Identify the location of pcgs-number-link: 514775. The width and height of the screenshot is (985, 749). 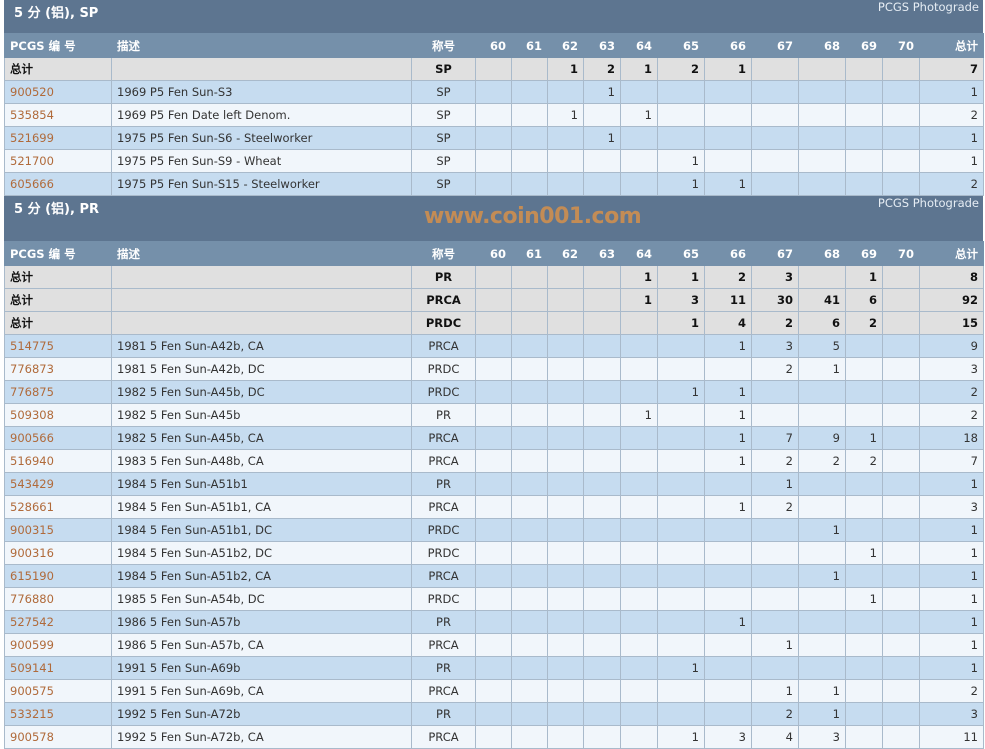
(32, 346).